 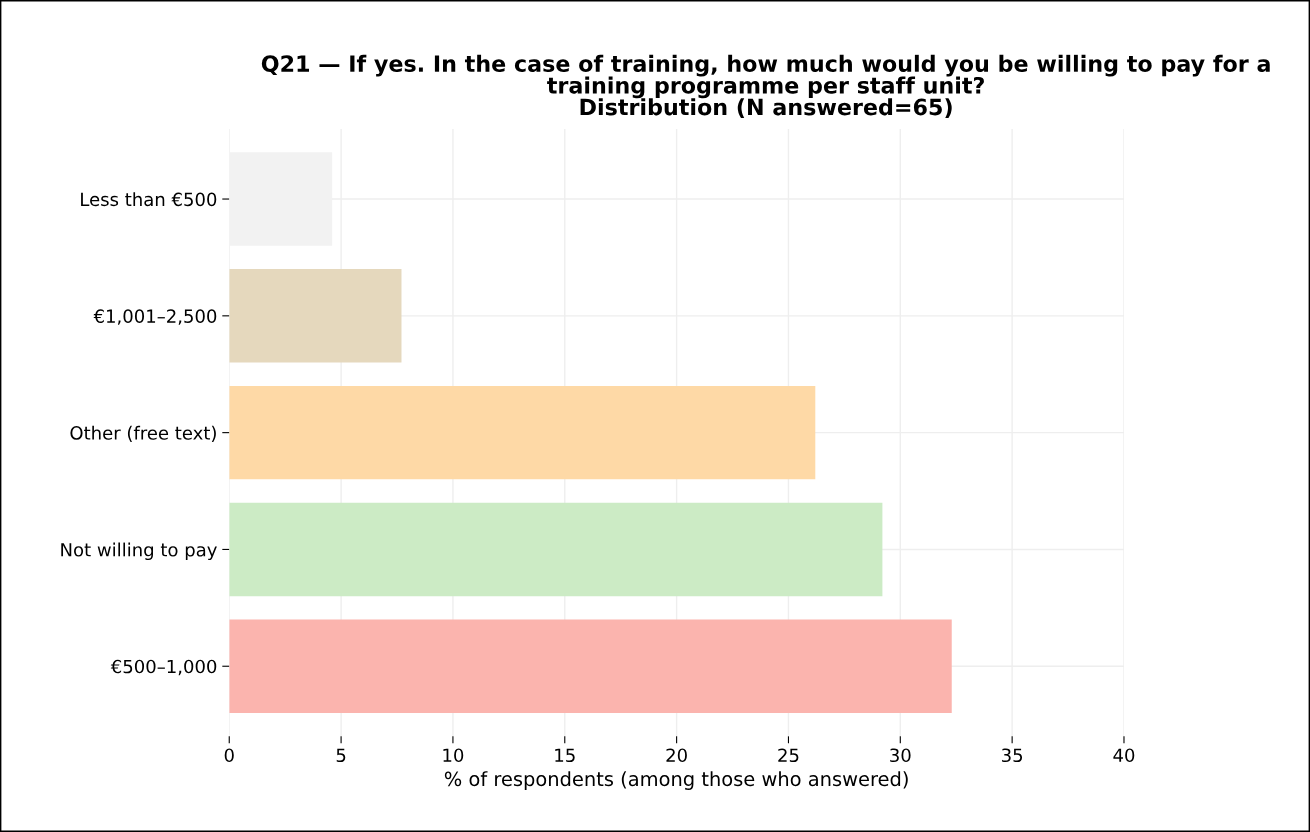 I want to click on y-tick-label: Less than €500, so click(x=149, y=199).